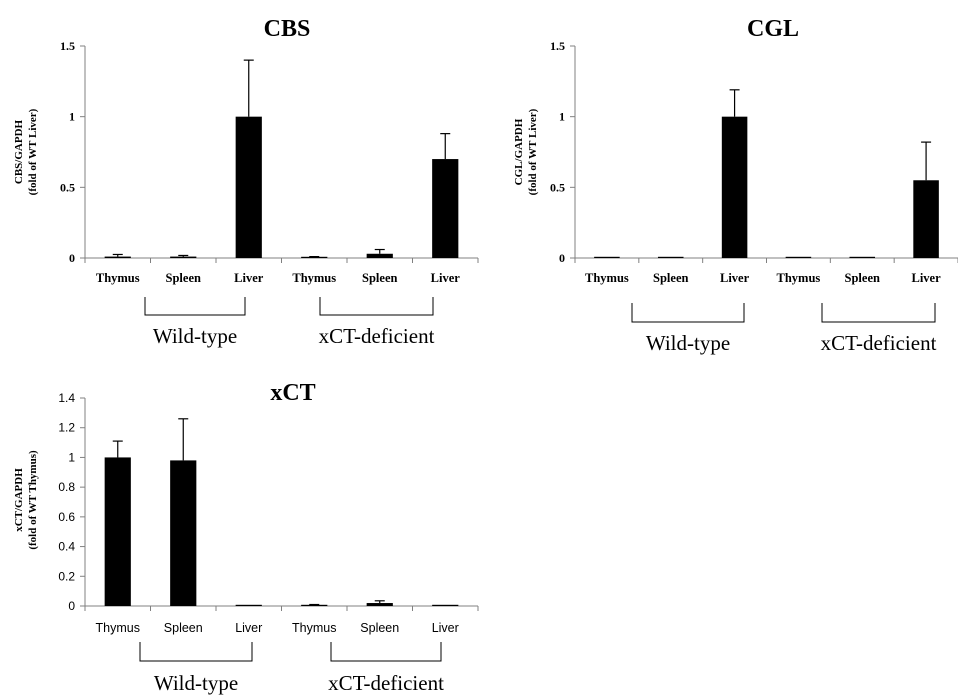 The height and width of the screenshot is (695, 958). I want to click on y-tick-label: 0.6, so click(66, 517).